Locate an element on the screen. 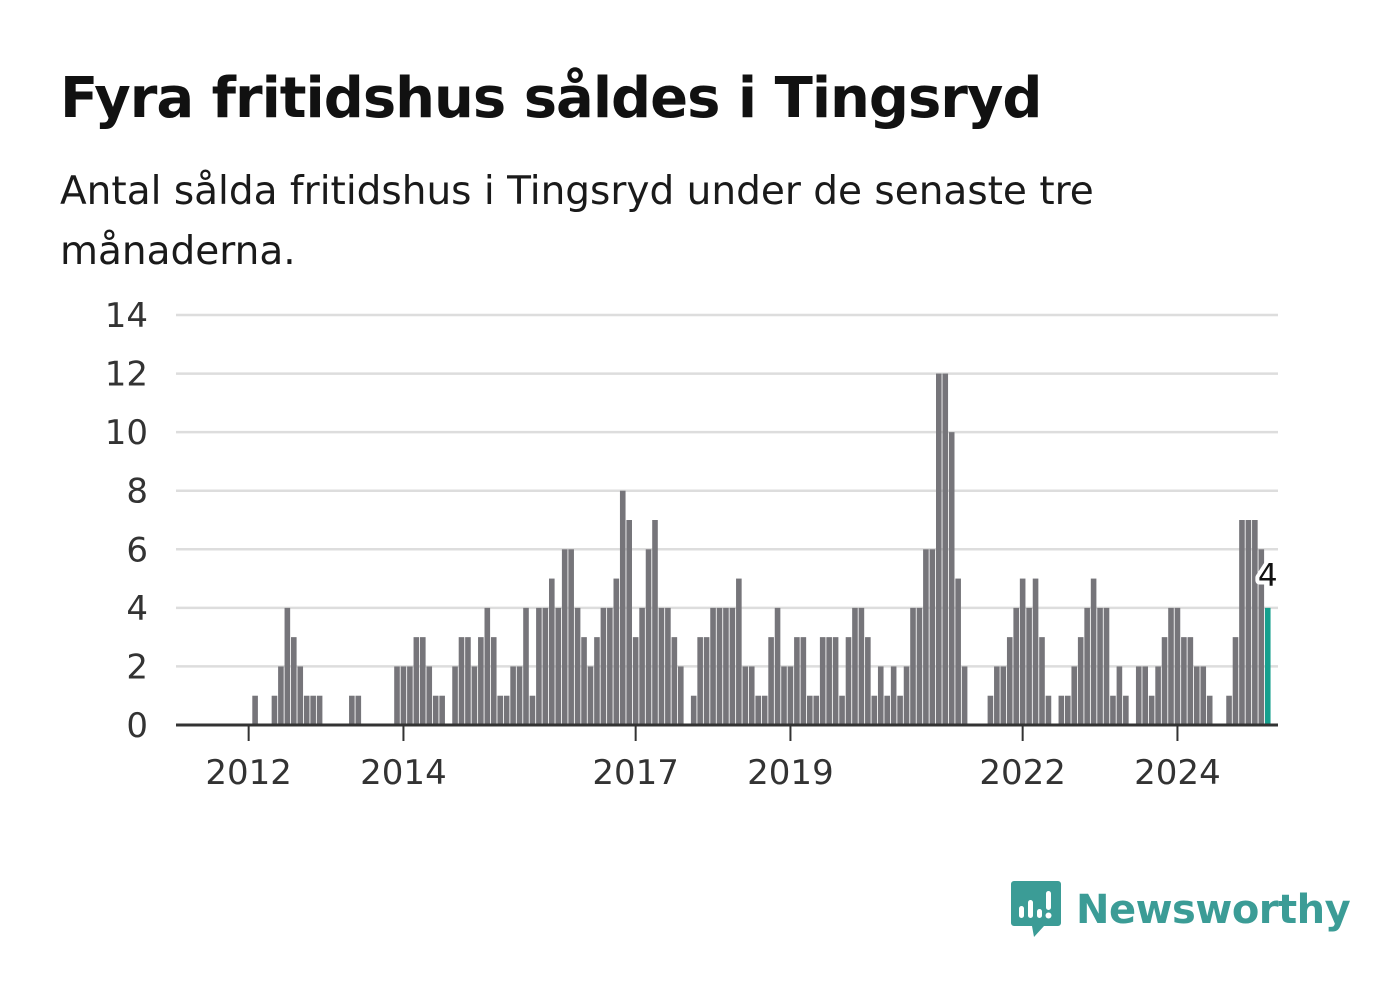 The height and width of the screenshot is (999, 1382). x-axis-ticks: 2012 2014 2017 2019 2022 2024 is located at coordinates (713, 759).